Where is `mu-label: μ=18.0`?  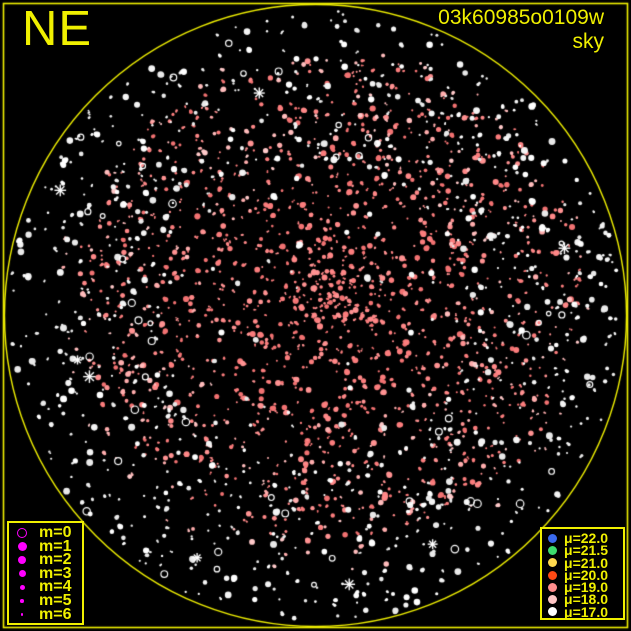 mu-label: μ=18.0 is located at coordinates (586, 599).